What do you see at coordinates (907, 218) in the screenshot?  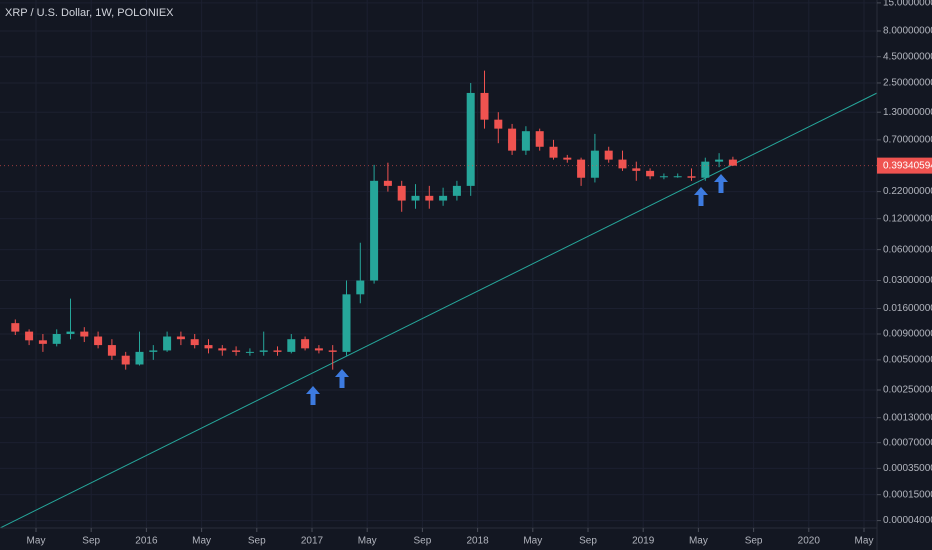 I see `y-tick-label: 0.12000000` at bounding box center [907, 218].